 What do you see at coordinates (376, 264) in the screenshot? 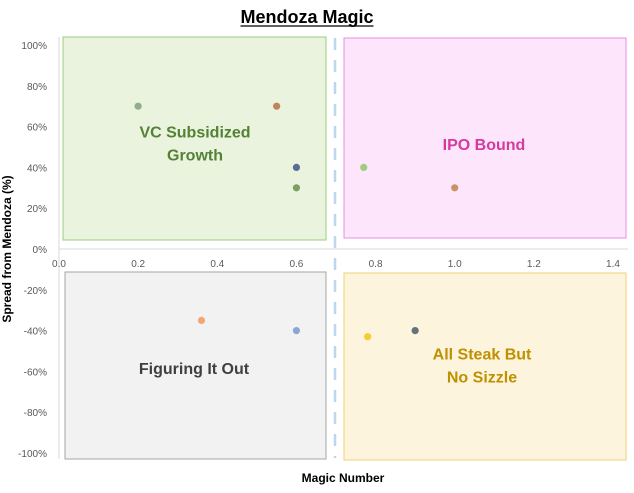
I see `x-tick-label: 0.8` at bounding box center [376, 264].